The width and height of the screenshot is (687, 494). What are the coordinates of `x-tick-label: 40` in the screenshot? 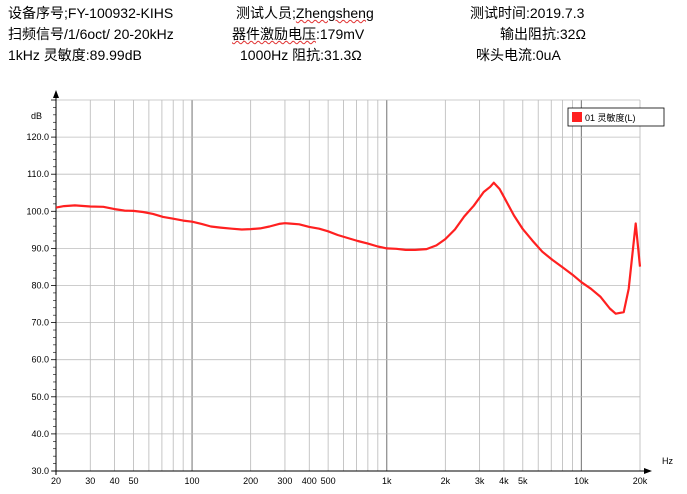 It's located at (115, 481).